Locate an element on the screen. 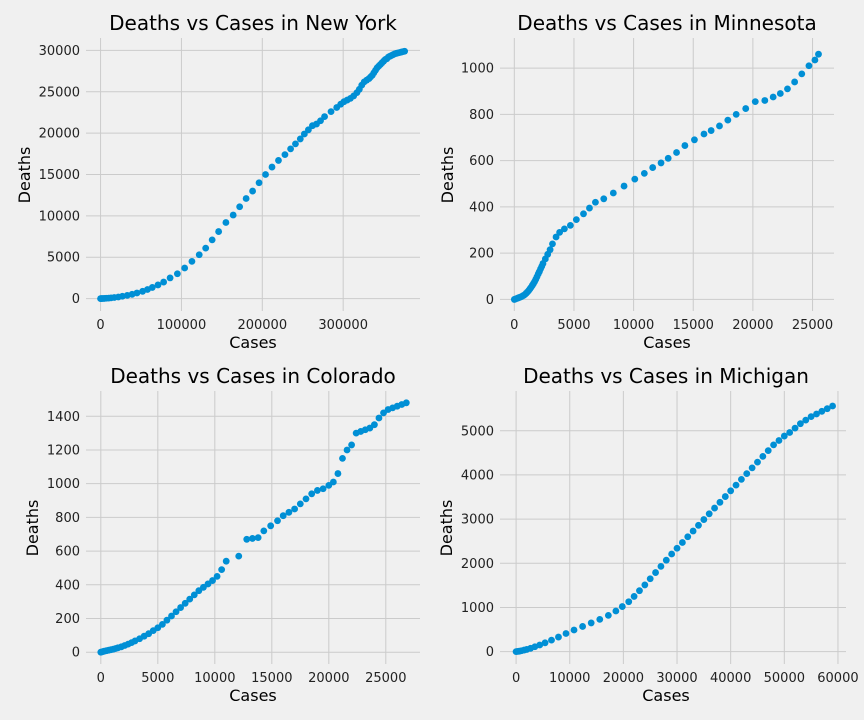 This screenshot has width=864, height=720. data-points is located at coordinates (253, 174).